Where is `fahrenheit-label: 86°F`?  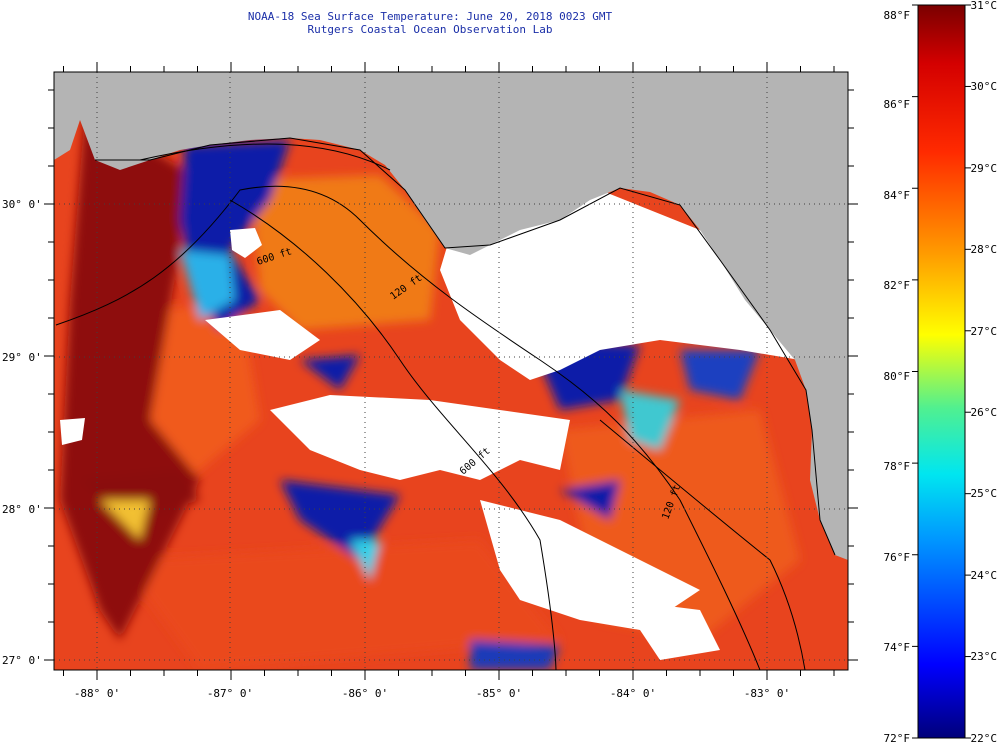 fahrenheit-label: 86°F is located at coordinates (897, 104).